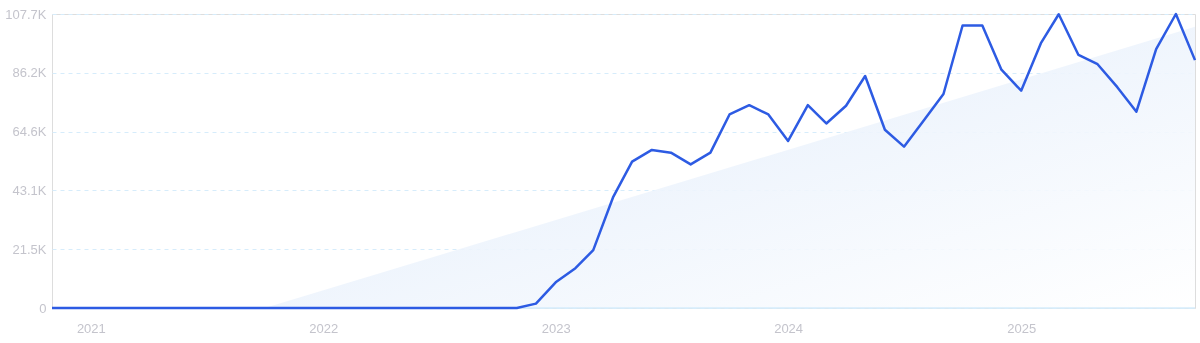 The width and height of the screenshot is (1200, 343). I want to click on y-tick-label: 0, so click(43, 308).